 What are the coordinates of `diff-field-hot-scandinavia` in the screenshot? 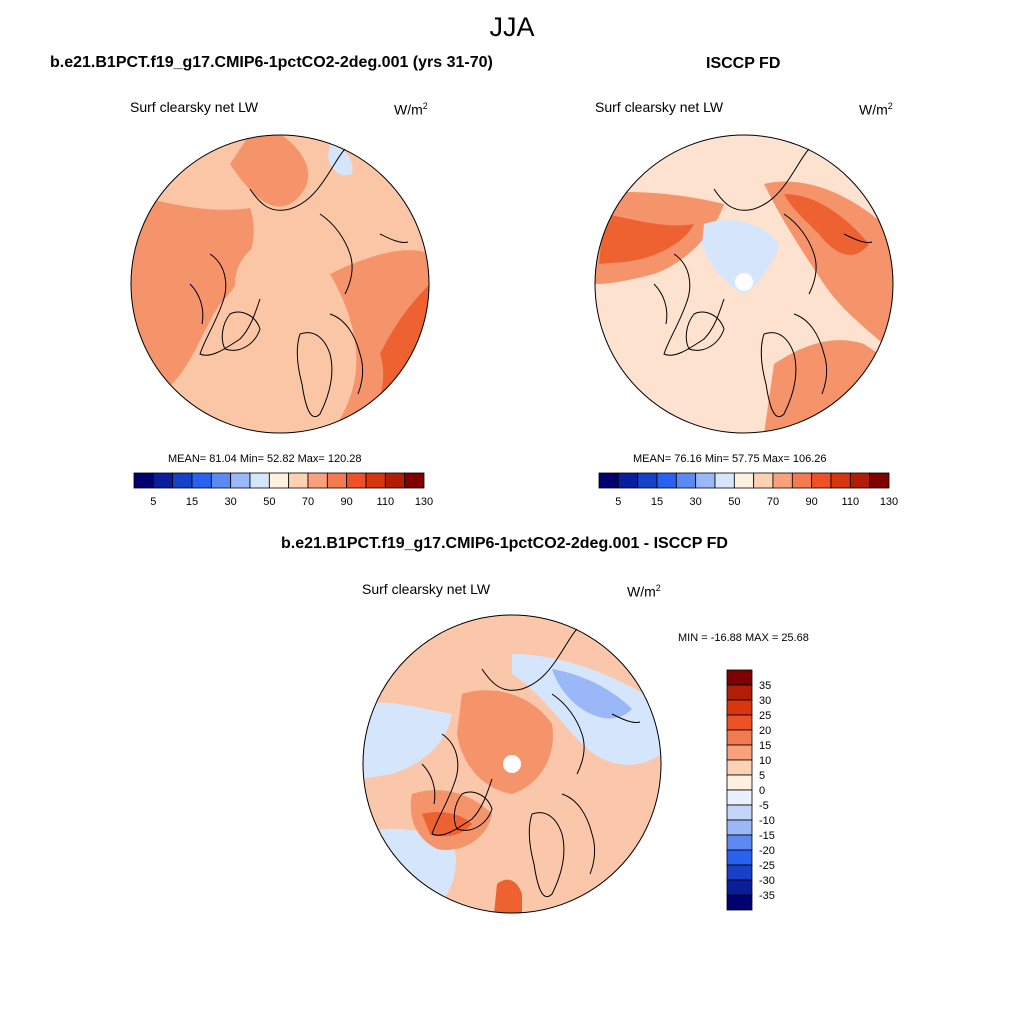 It's located at (508, 896).